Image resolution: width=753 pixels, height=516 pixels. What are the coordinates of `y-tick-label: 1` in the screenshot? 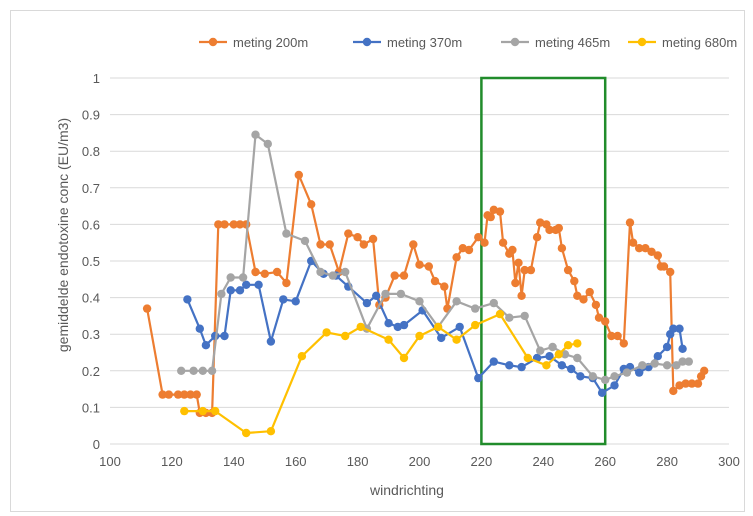 It's located at (96, 78).